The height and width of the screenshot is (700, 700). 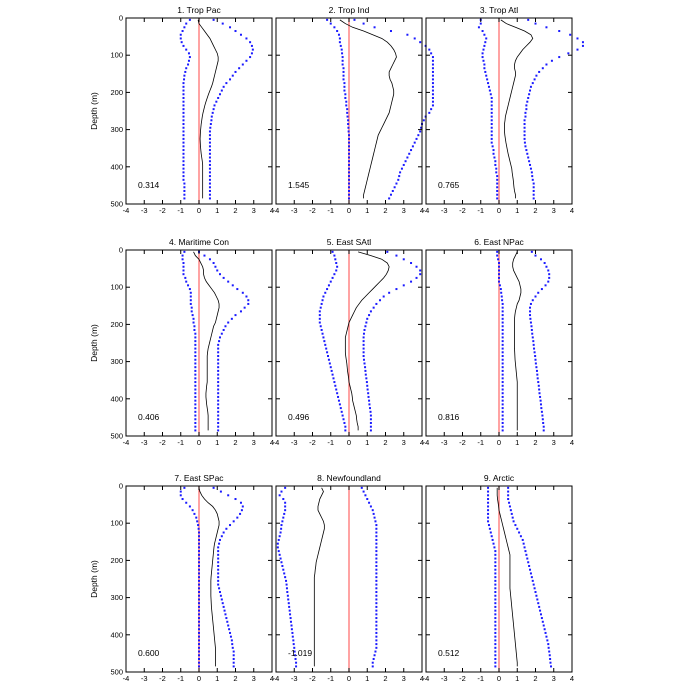 What do you see at coordinates (121, 486) in the screenshot?
I see `y-tick-label: 0` at bounding box center [121, 486].